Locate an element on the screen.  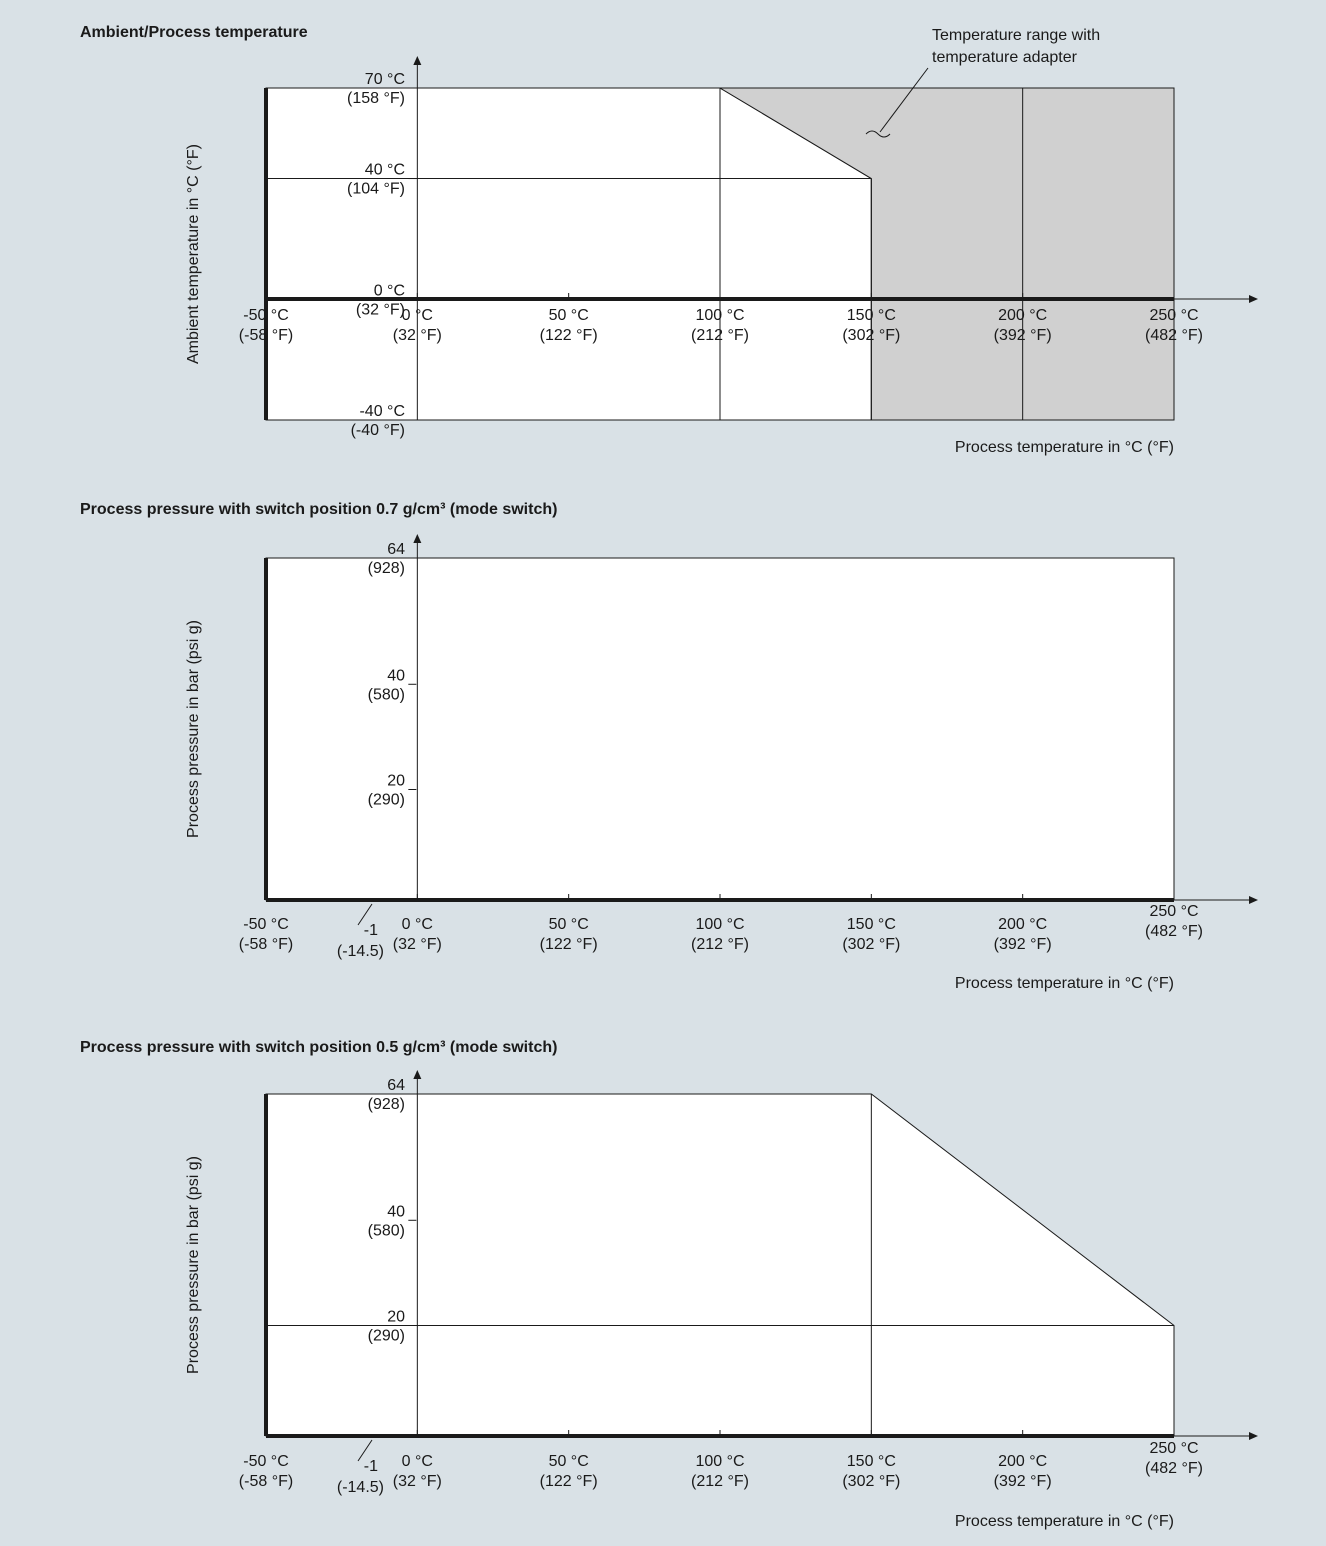
chart-2-y-min-label: -1 is located at coordinates (371, 930).